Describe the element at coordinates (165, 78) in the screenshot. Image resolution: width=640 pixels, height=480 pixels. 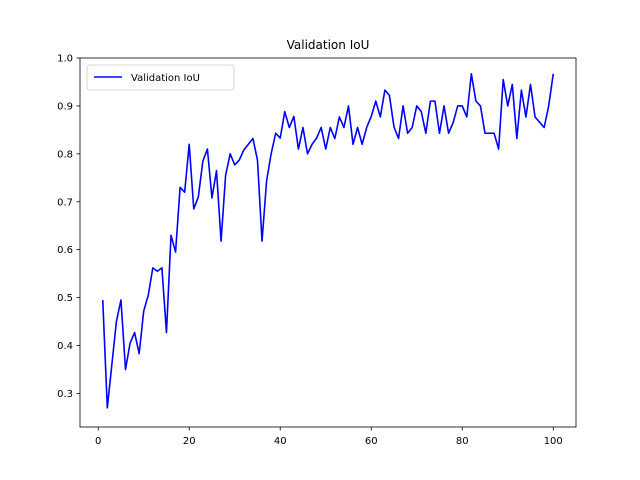
I see `legend-label: Validation IoU` at that location.